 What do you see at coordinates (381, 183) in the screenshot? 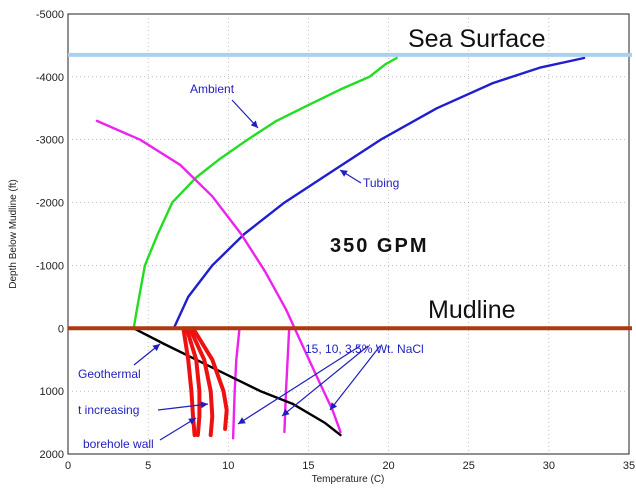
I see `tubing-annotation: Tubing` at bounding box center [381, 183].